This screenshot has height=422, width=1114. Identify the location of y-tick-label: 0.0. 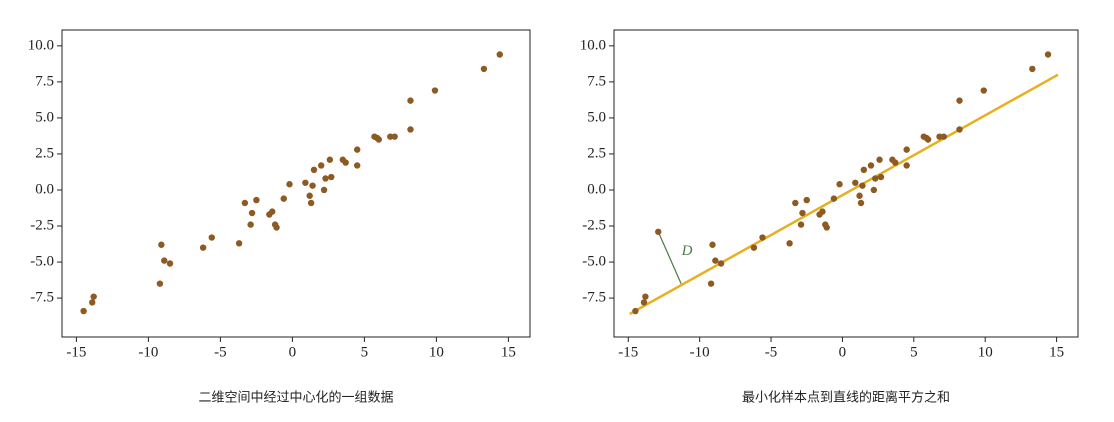
(44, 189).